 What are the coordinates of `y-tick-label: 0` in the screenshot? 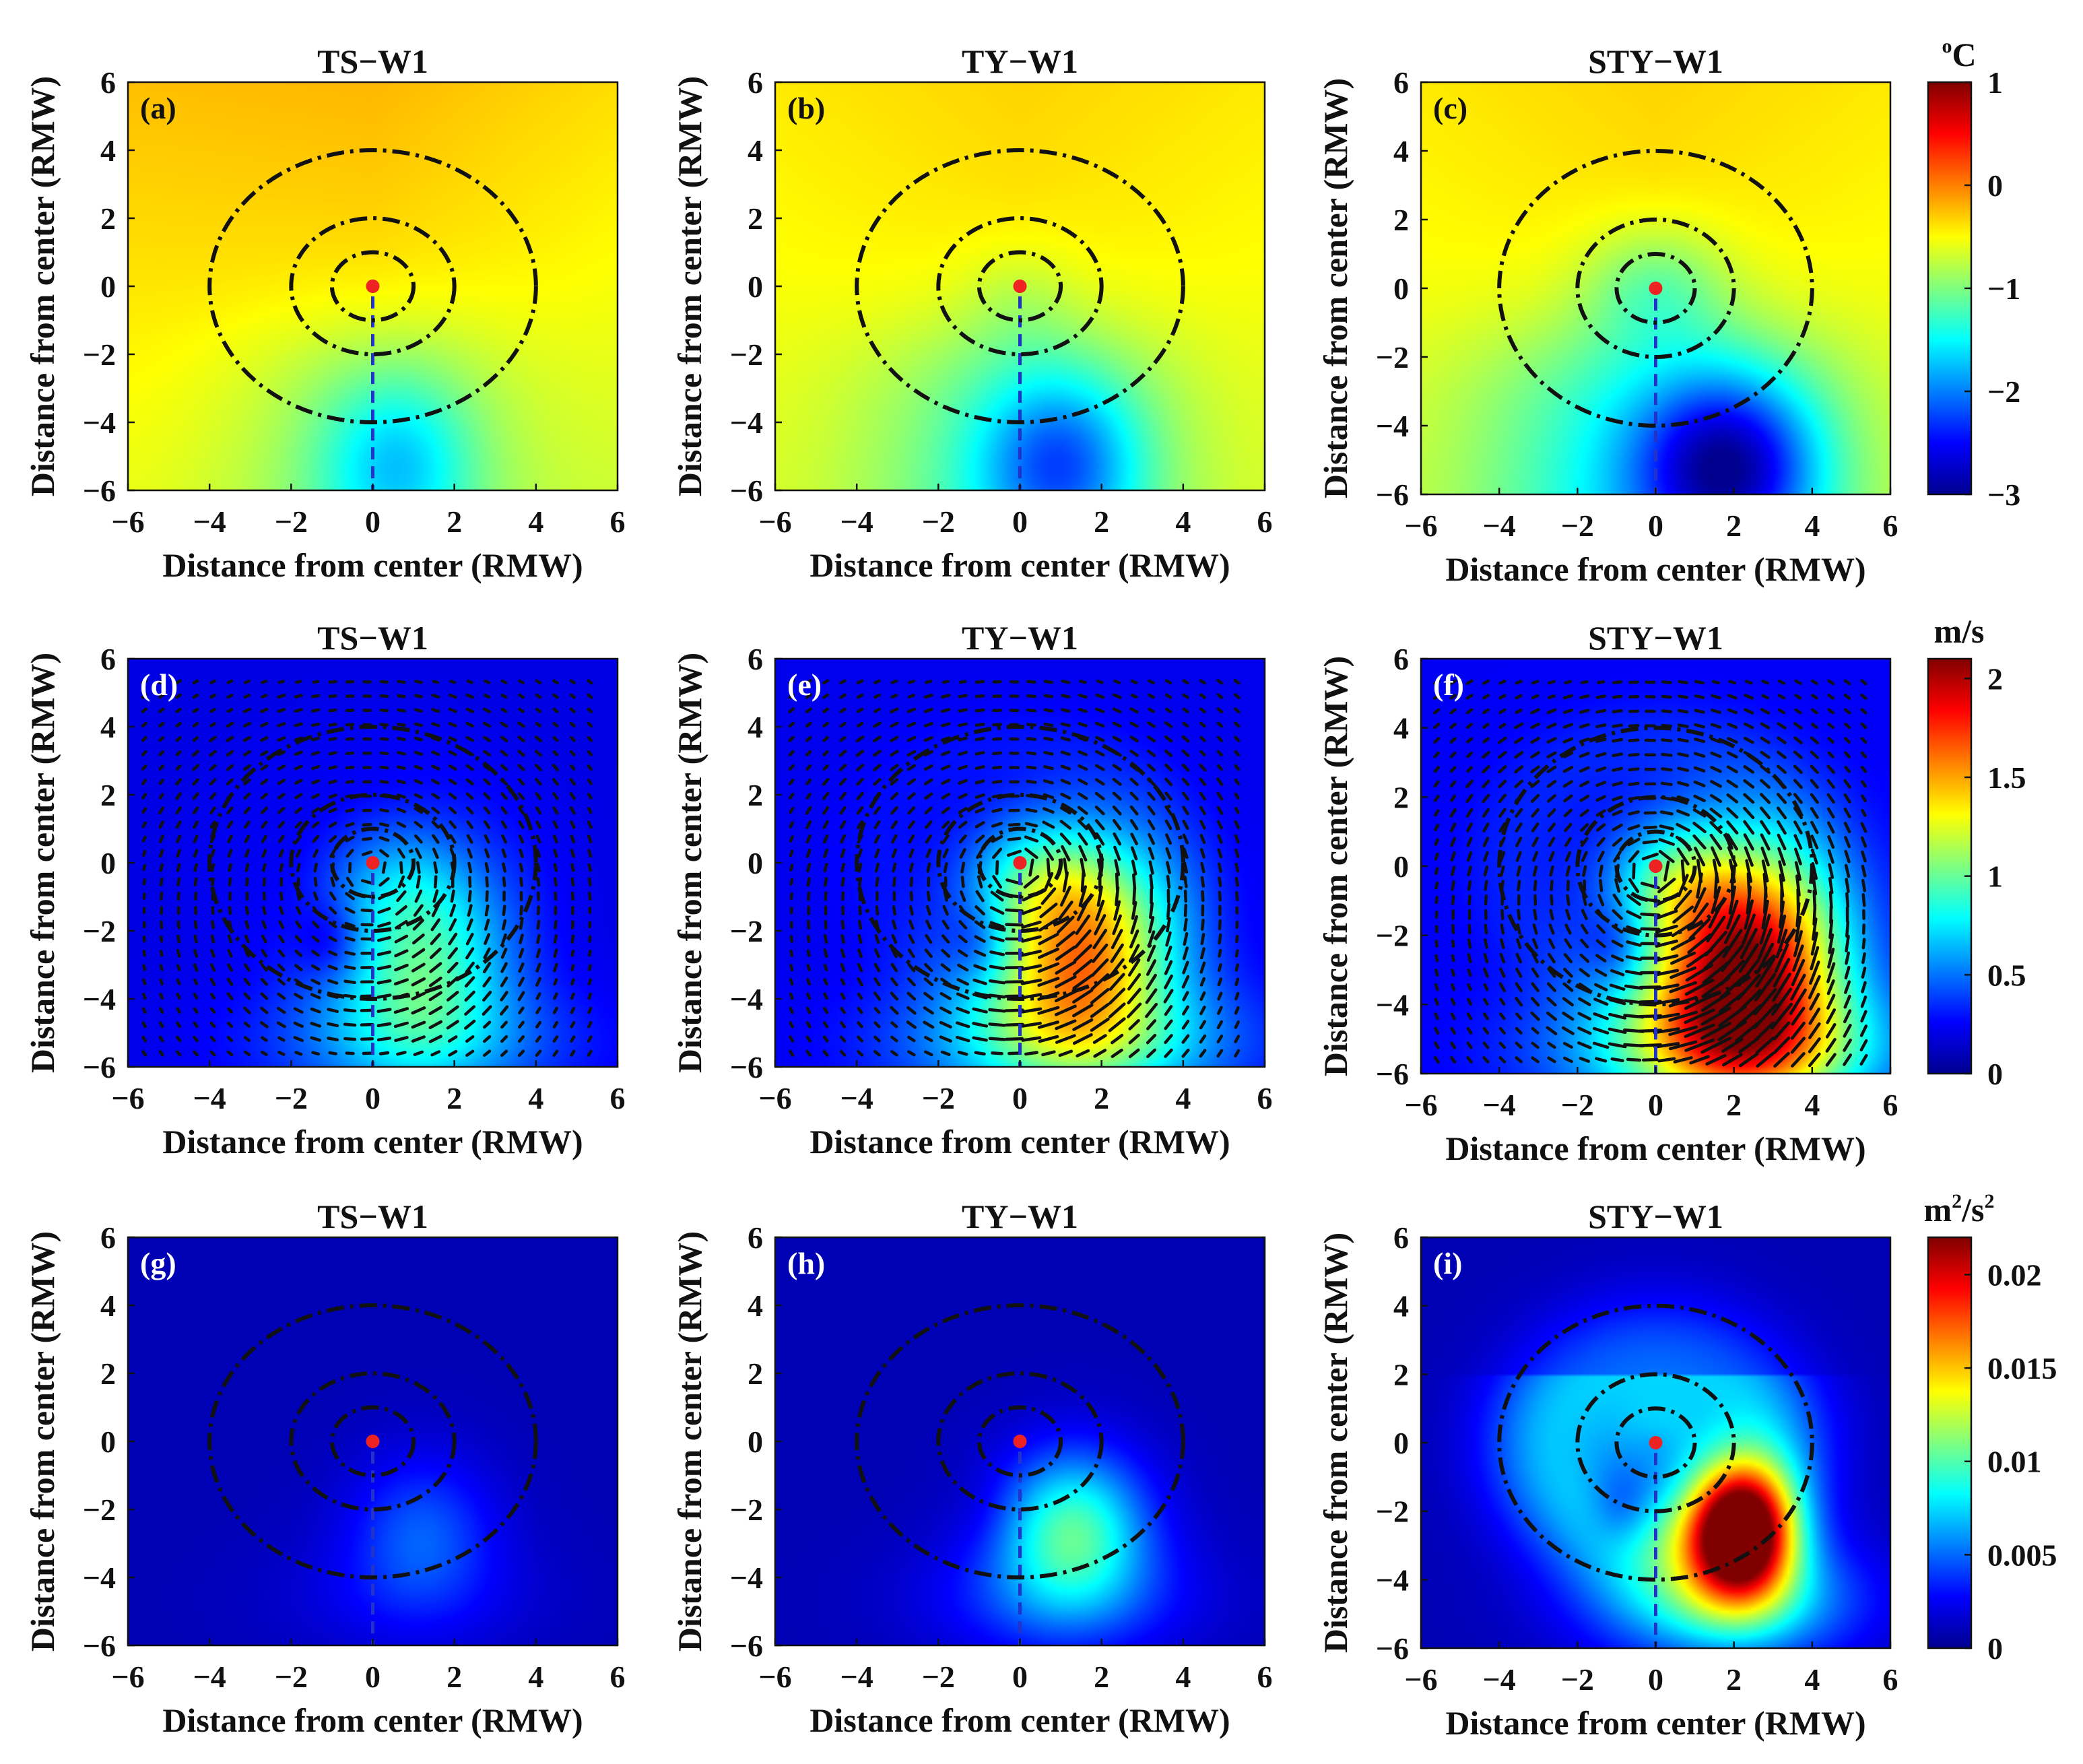 It's located at (108, 286).